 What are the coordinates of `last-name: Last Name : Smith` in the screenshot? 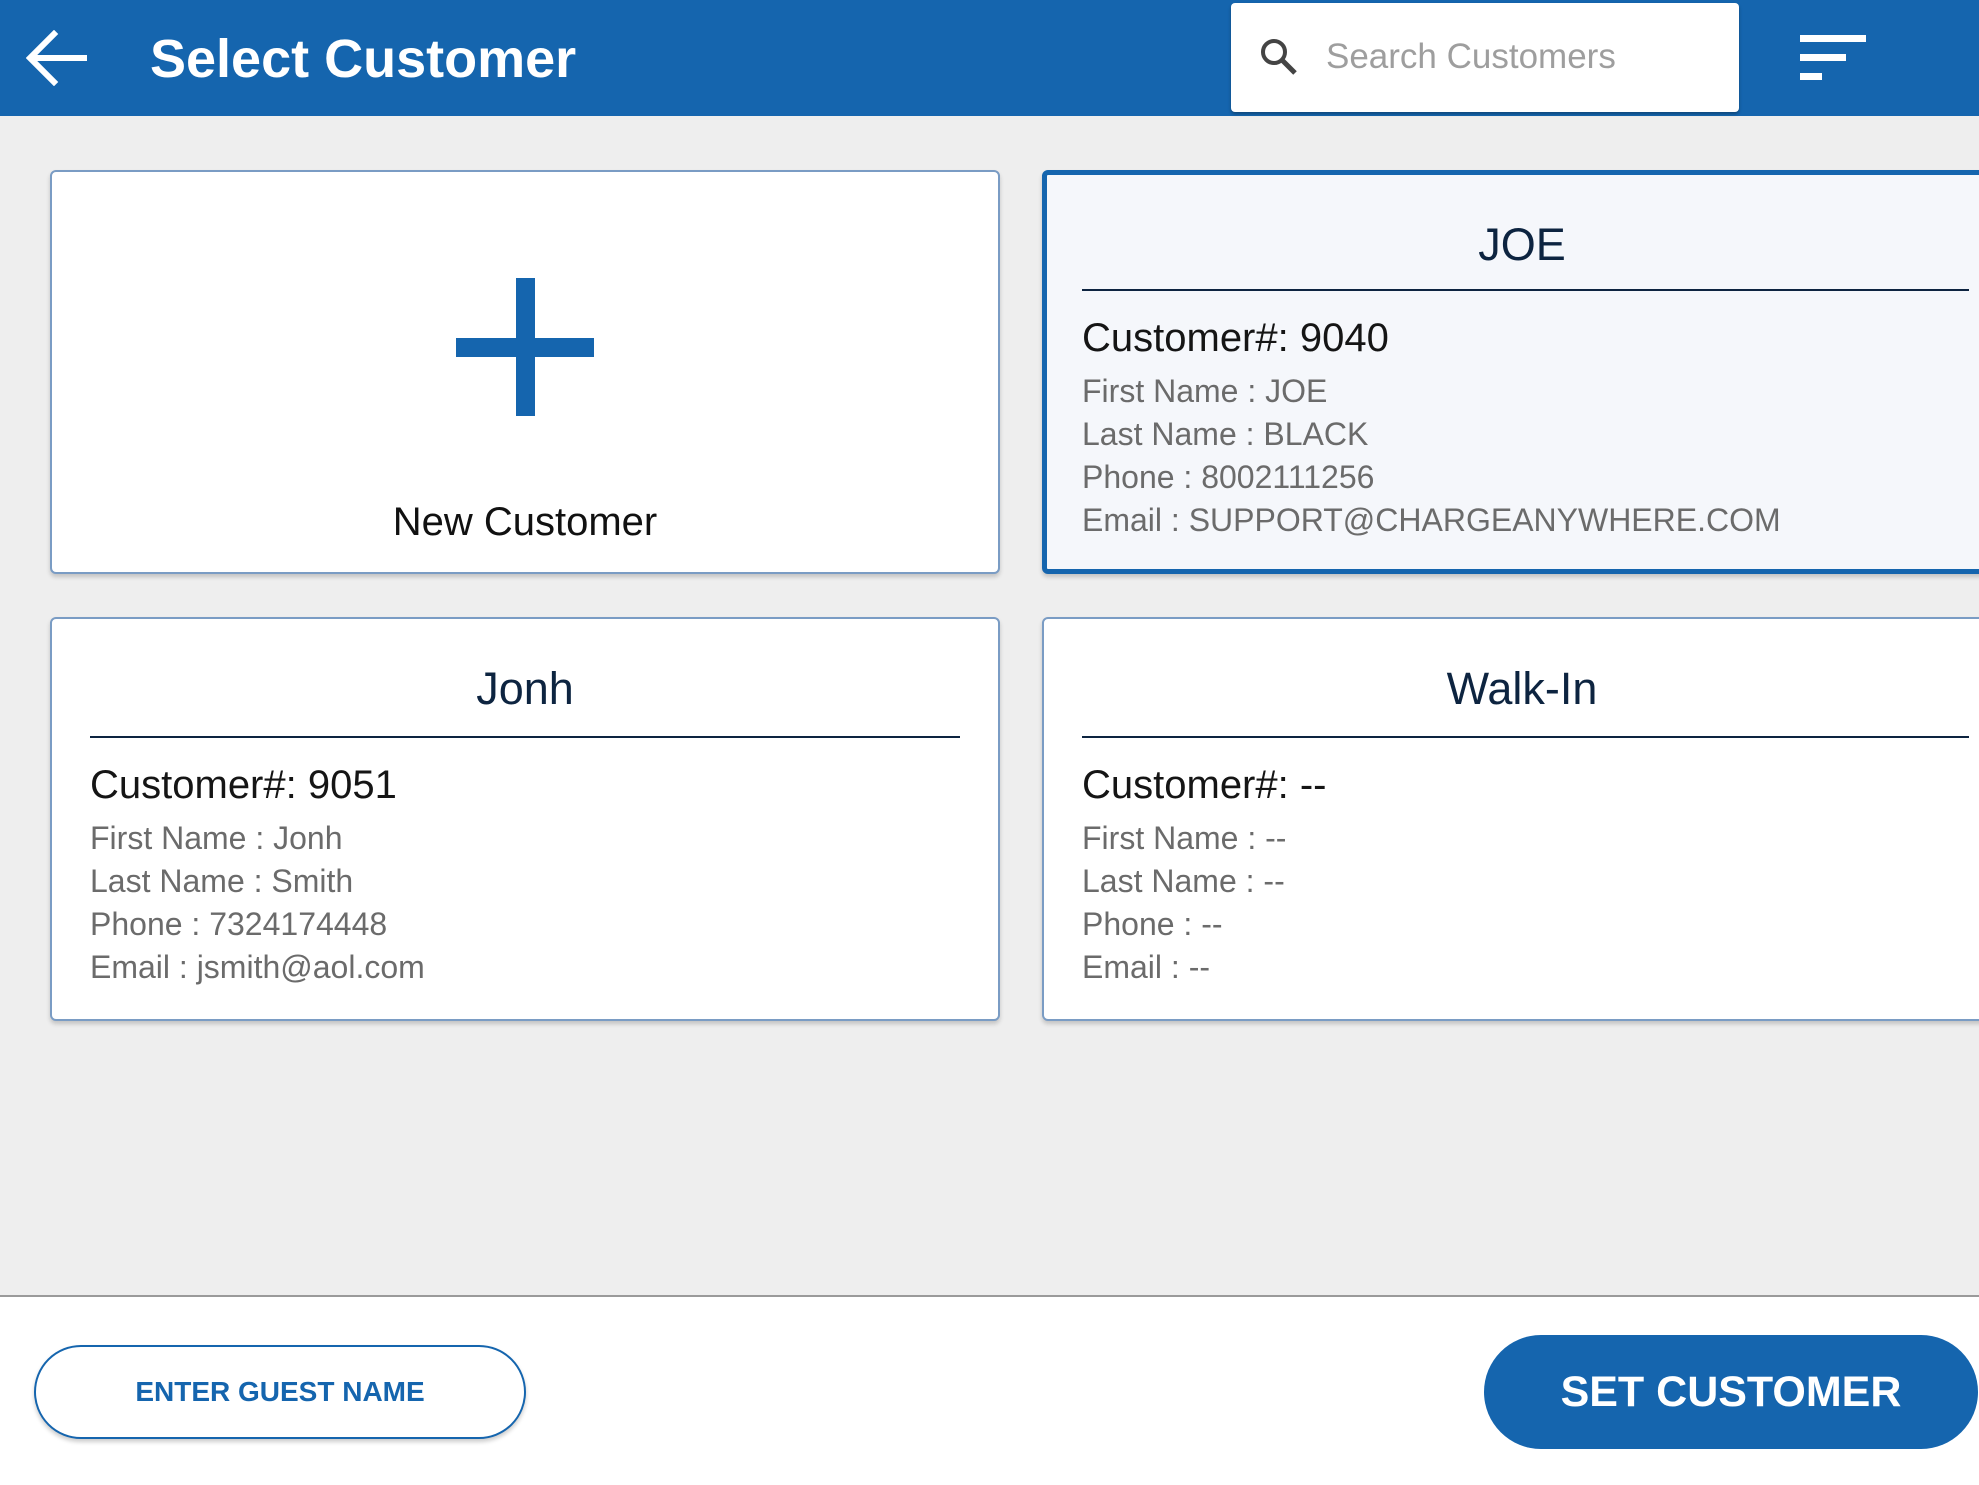 It's located at (222, 881).